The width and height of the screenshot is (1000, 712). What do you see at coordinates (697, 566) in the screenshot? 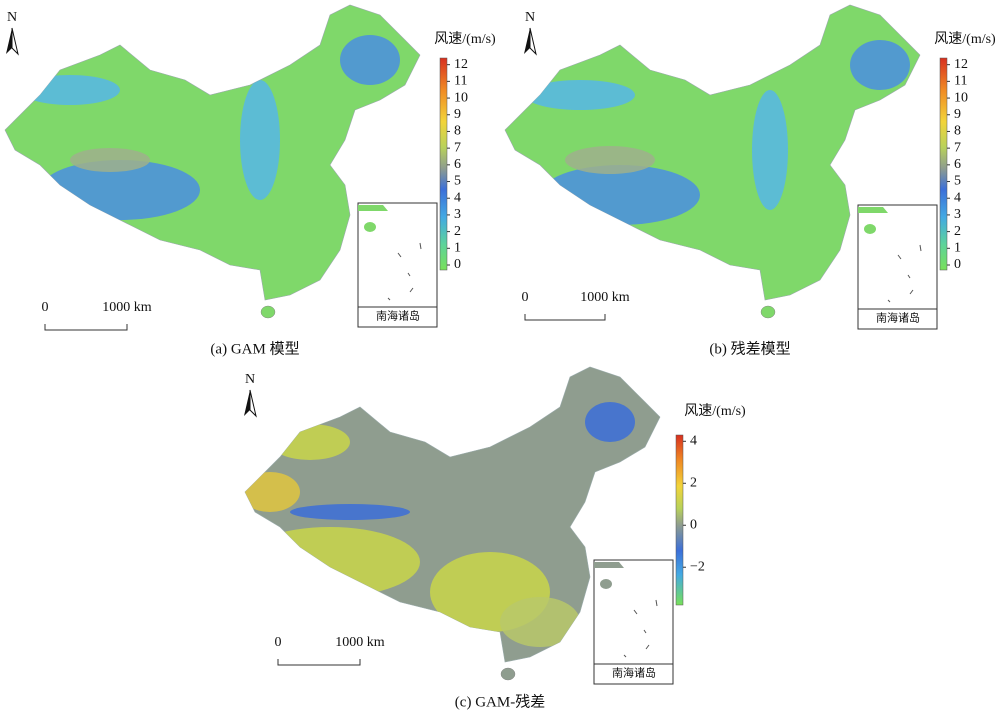
I see `legend-tick-label: −2` at bounding box center [697, 566].